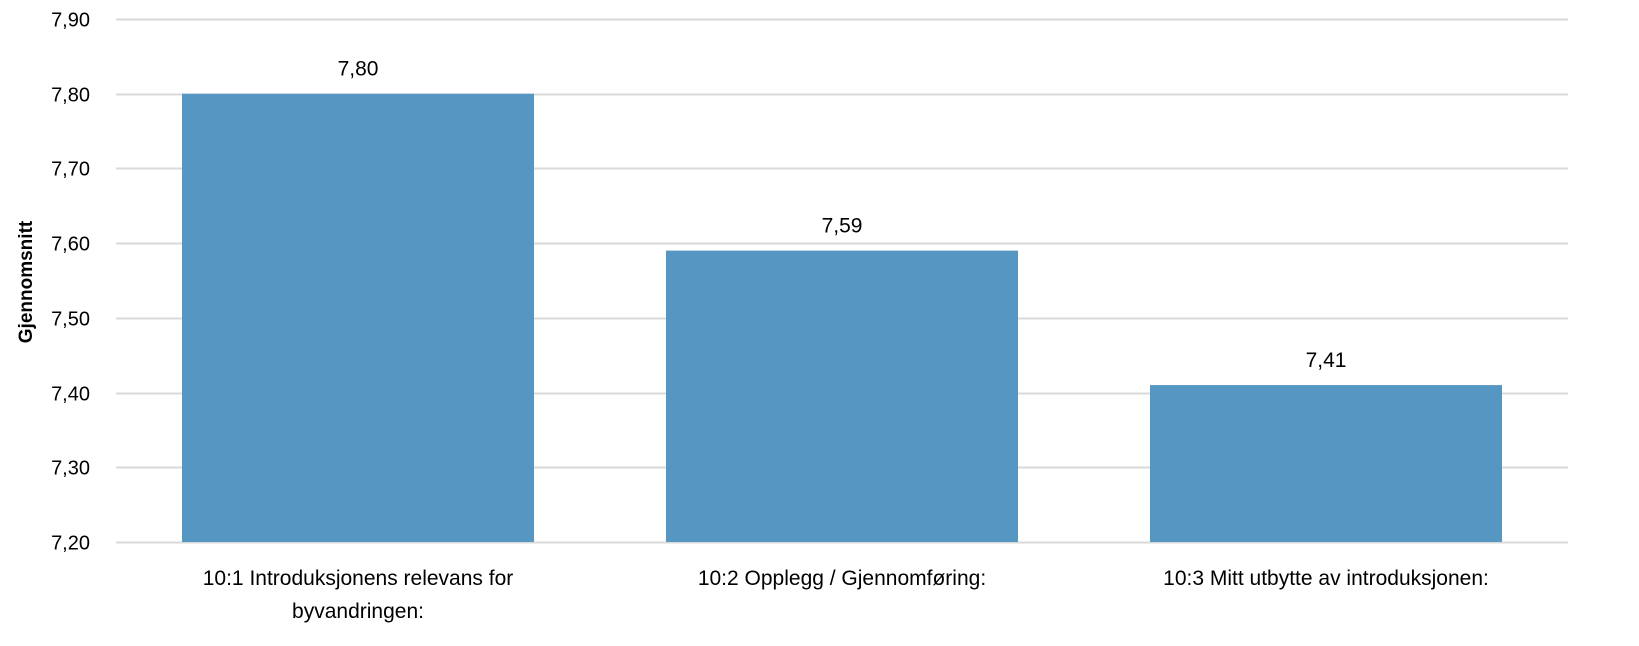 The width and height of the screenshot is (1639, 646). What do you see at coordinates (70, 21) in the screenshot?
I see `y-tick-label: 7,90` at bounding box center [70, 21].